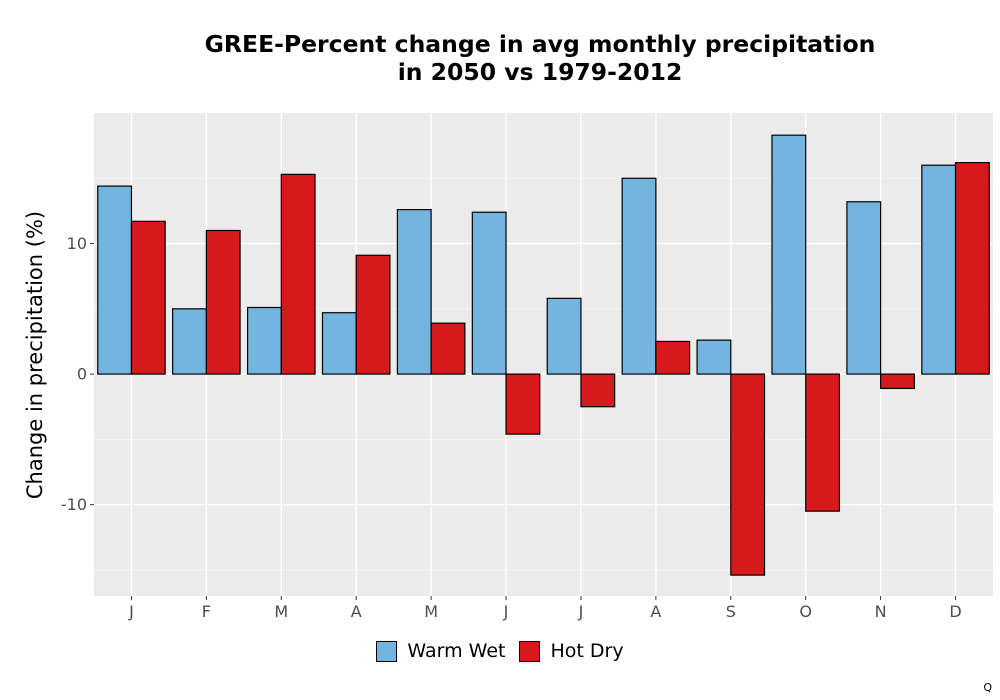  I want to click on x-tick-label: D, so click(955, 611).